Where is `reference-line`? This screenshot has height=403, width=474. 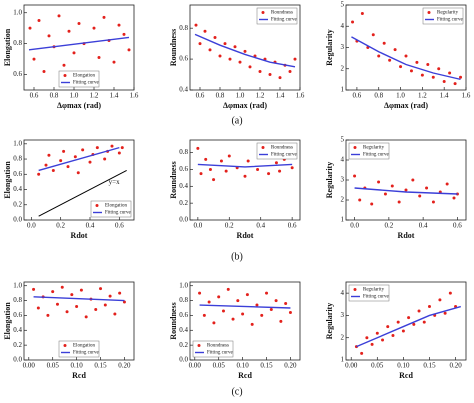
reference-line is located at coordinates (82, 193).